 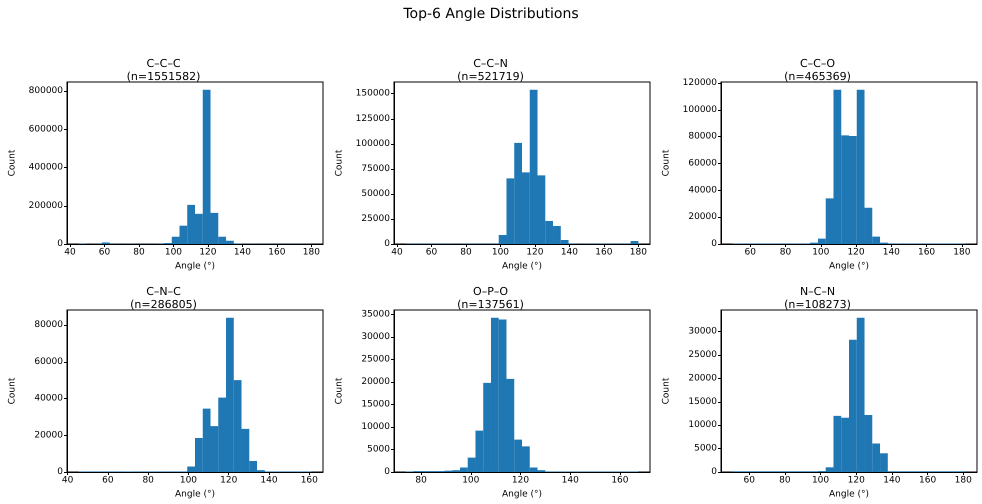 I want to click on y-tick-label: 50000, so click(x=375, y=193).